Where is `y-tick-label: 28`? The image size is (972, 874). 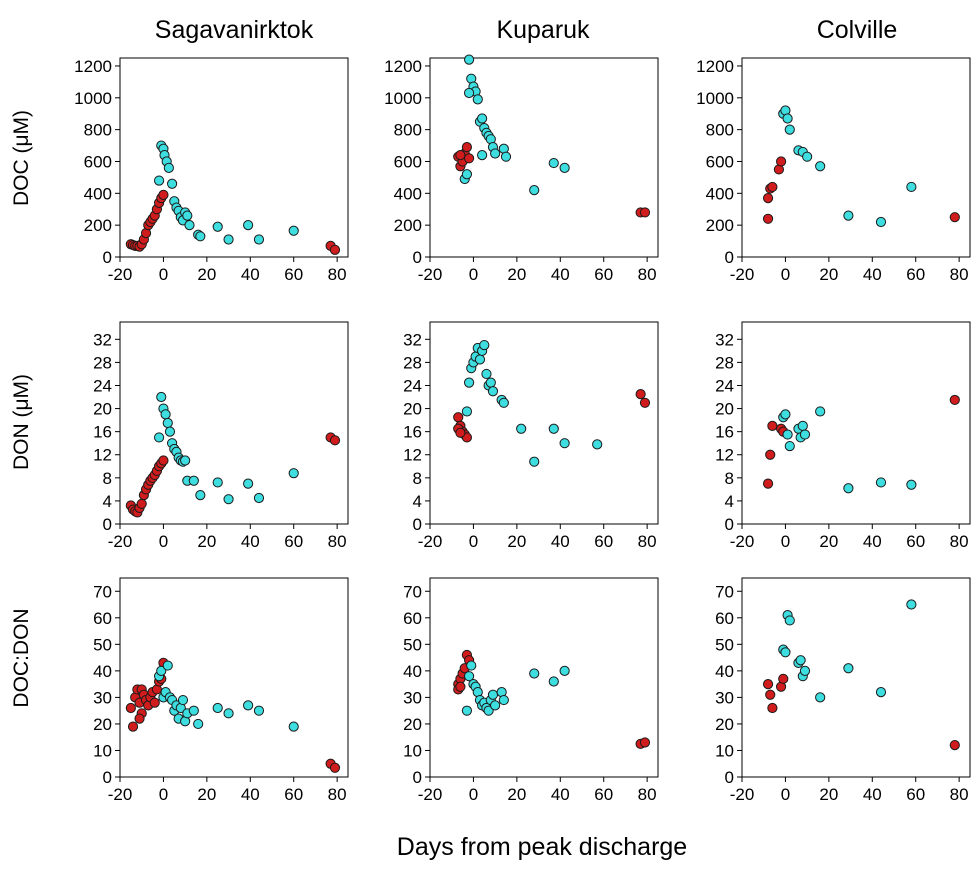
y-tick-label: 28 is located at coordinates (102, 362).